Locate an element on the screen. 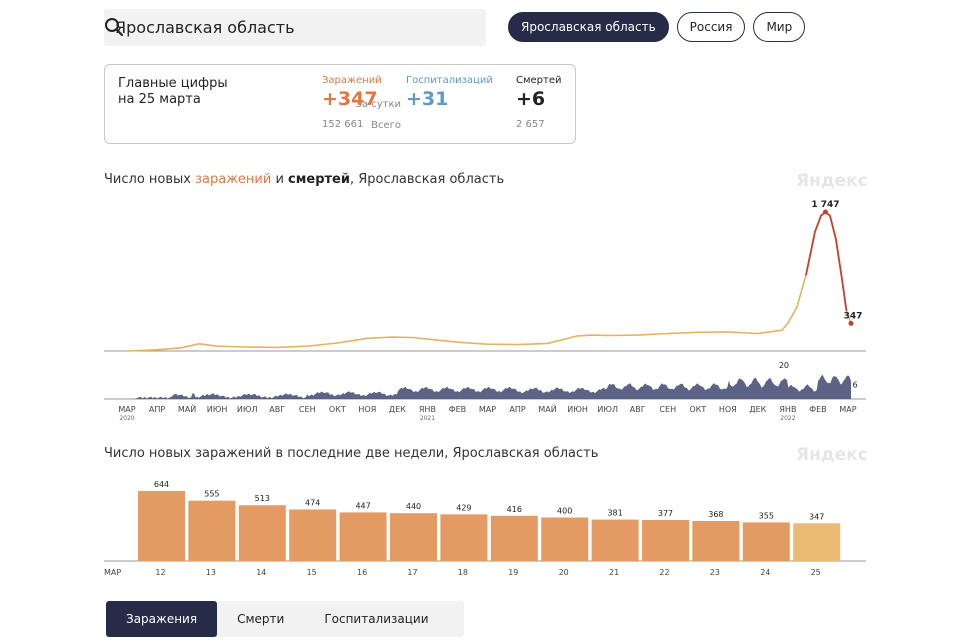 The height and width of the screenshot is (640, 960). search-icon is located at coordinates (114, 27).